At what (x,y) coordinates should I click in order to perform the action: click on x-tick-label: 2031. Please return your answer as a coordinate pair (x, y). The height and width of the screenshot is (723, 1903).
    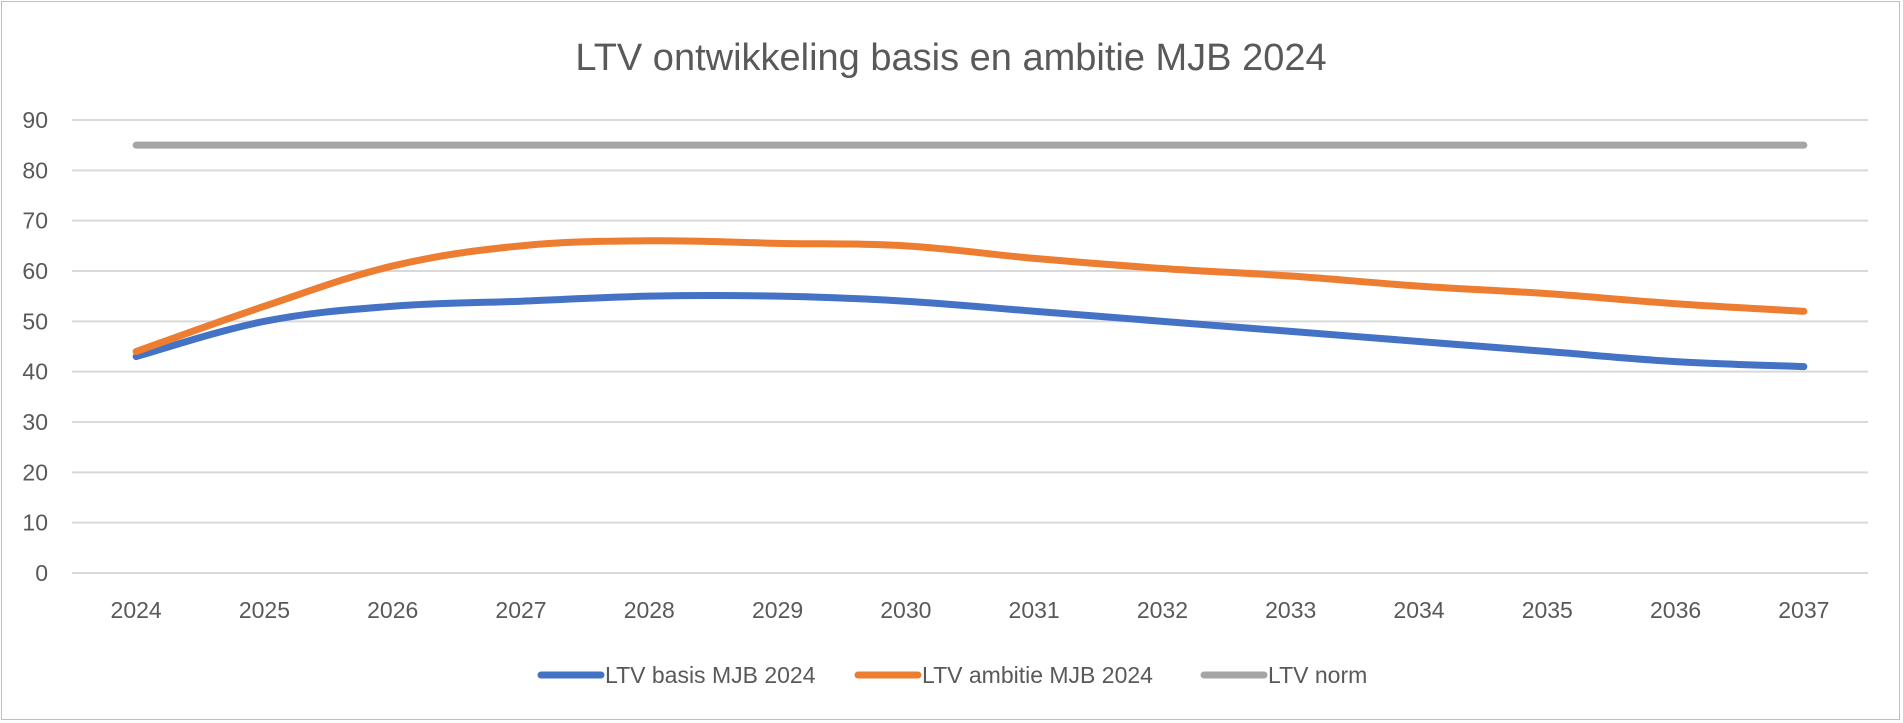
    Looking at the image, I should click on (1034, 610).